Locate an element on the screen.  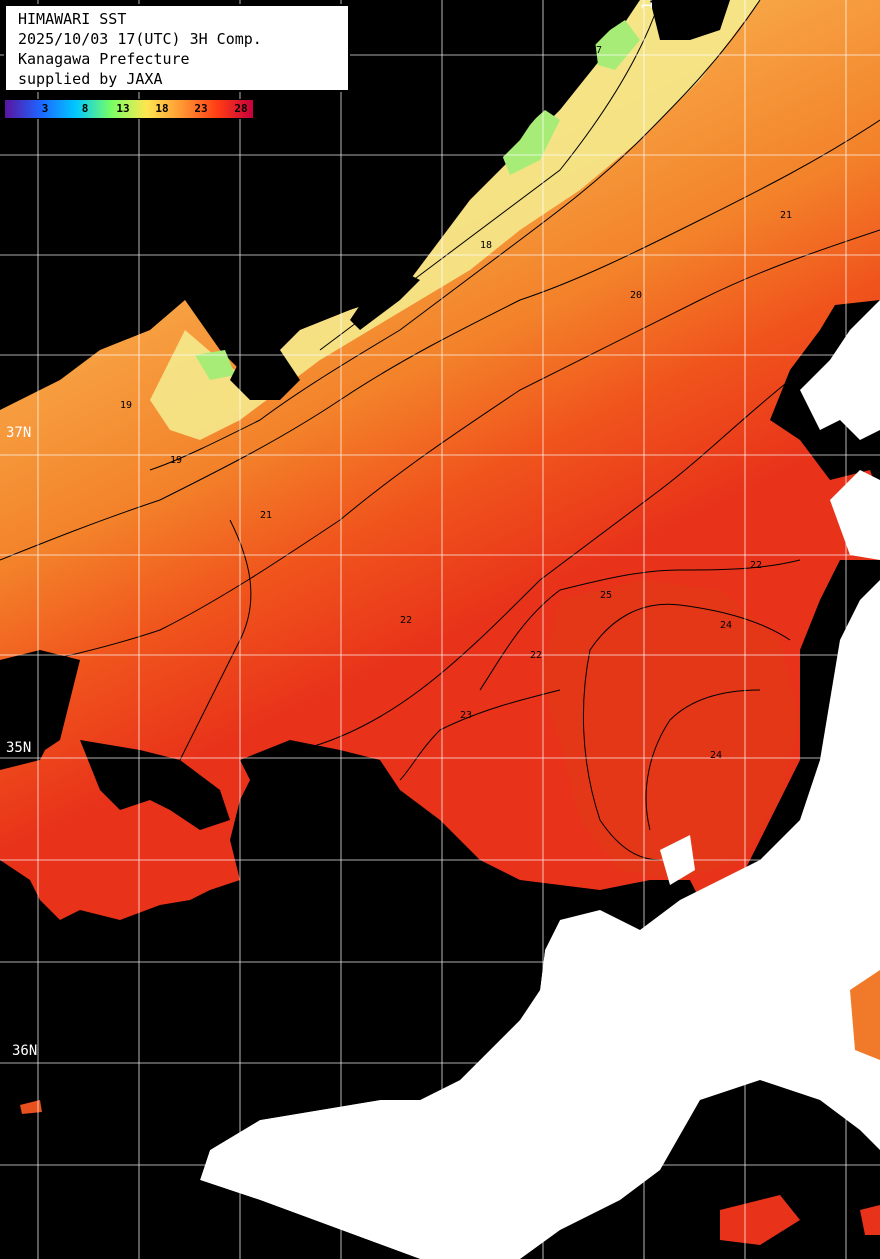
lat-label-36n: 36N is located at coordinates (25, 1051).